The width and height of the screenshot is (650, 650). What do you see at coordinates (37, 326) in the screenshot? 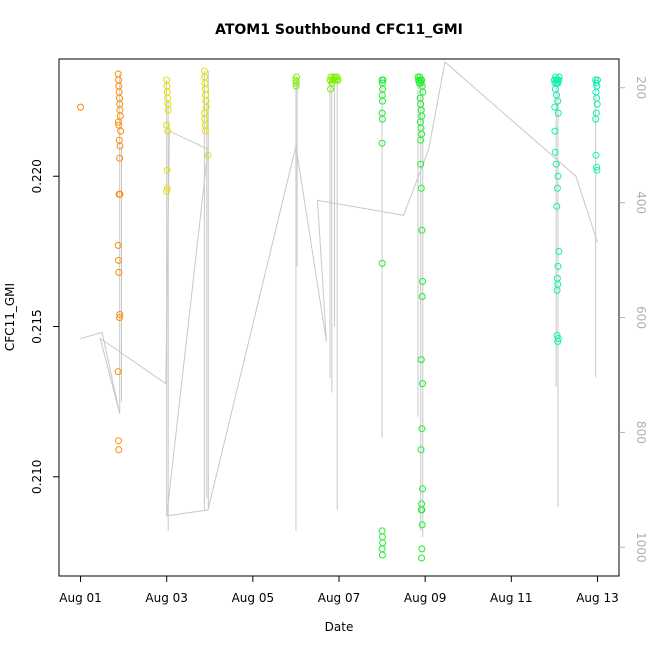
I see `y-tick-label-1: 0.215` at bounding box center [37, 326].